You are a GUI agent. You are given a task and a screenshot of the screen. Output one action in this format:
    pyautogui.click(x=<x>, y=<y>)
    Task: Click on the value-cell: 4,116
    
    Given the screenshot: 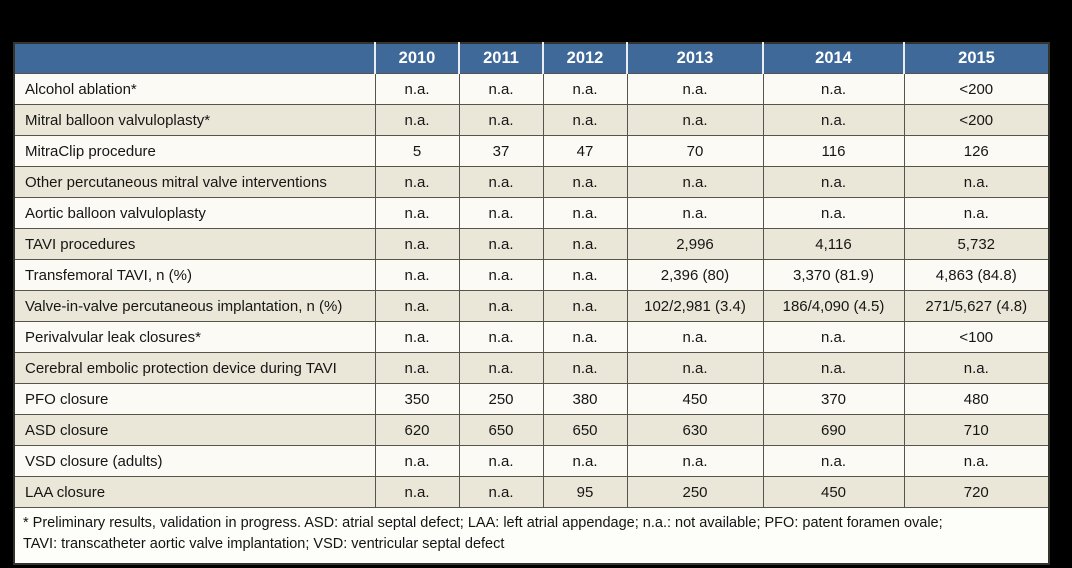 What is the action you would take?
    pyautogui.click(x=833, y=244)
    